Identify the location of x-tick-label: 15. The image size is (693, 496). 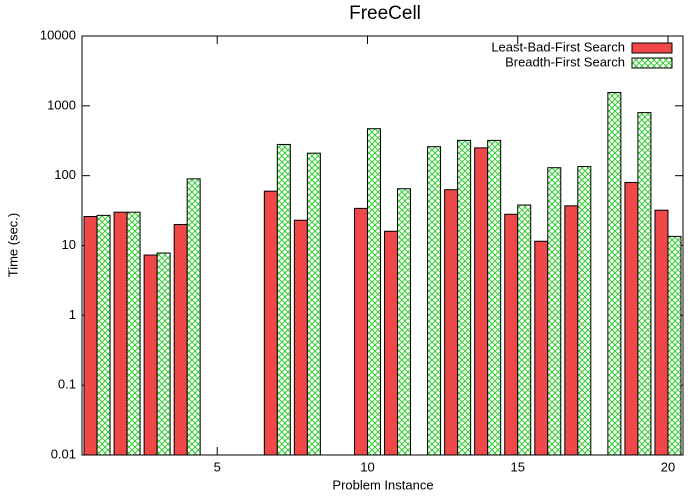
(517, 466).